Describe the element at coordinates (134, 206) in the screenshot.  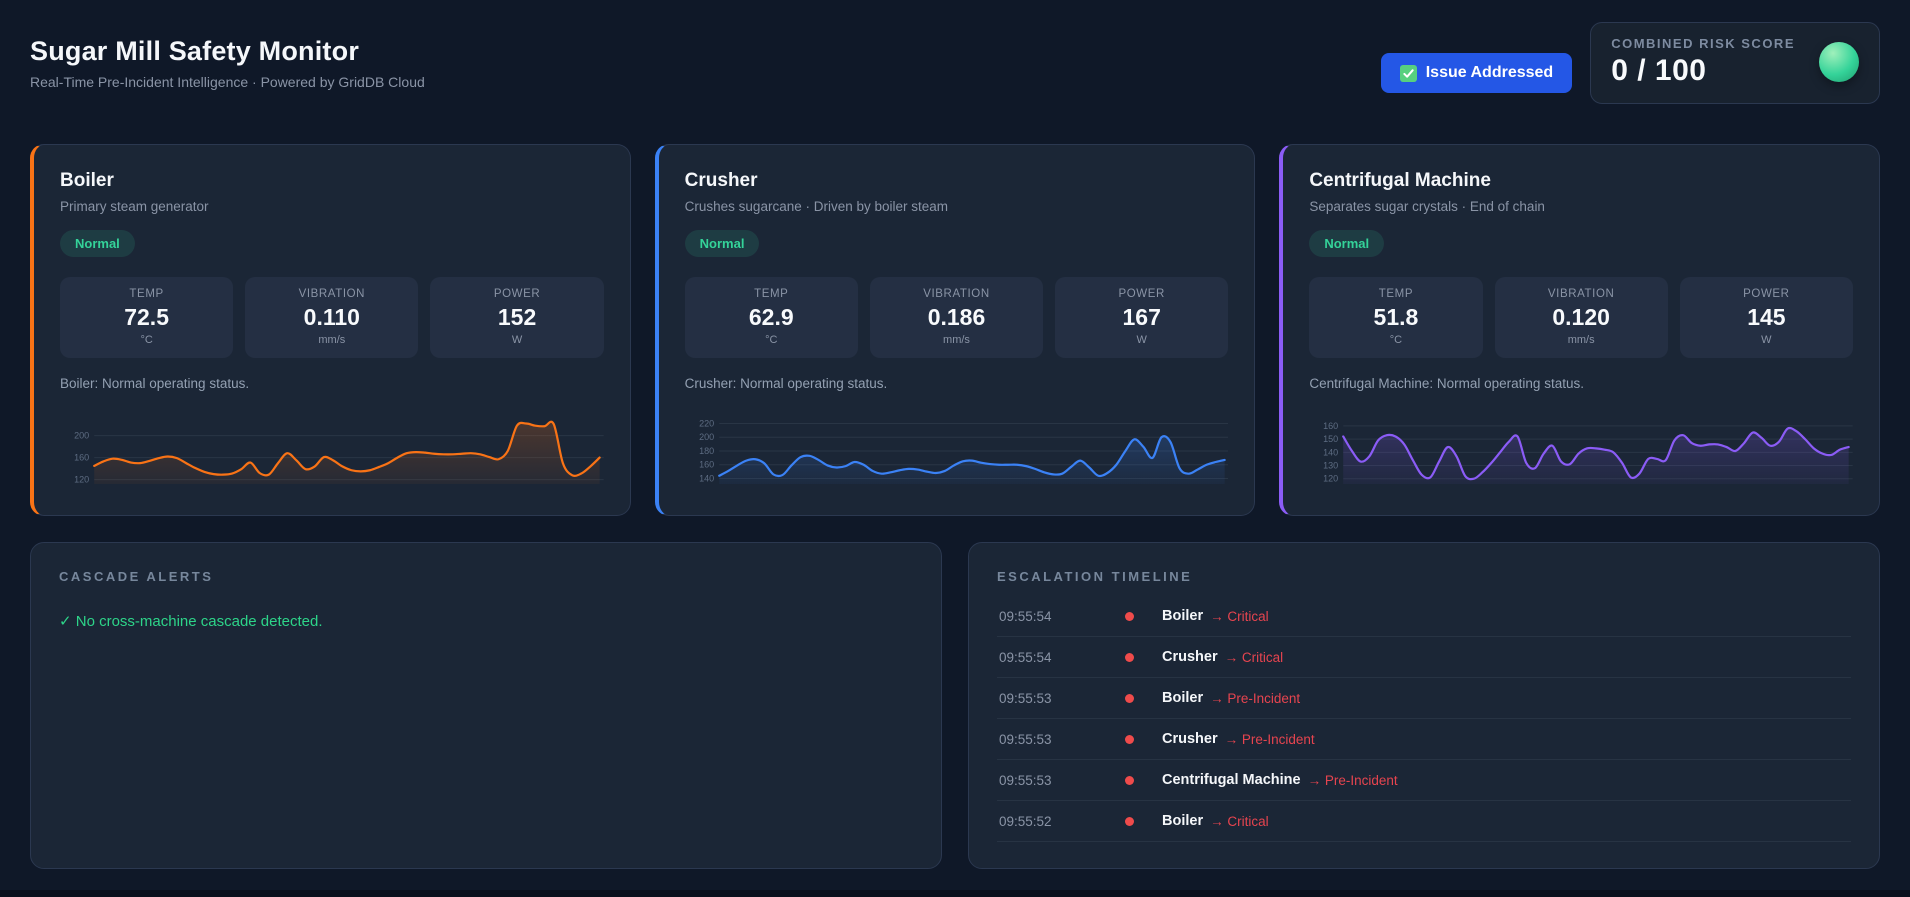
I see `machine-description: Primary steam generator` at that location.